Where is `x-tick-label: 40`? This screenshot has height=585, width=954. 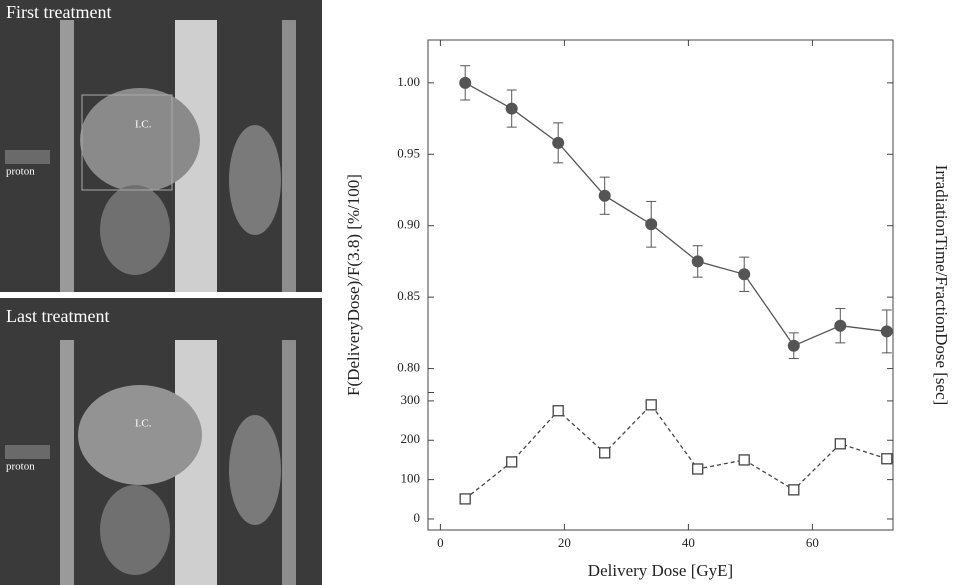 x-tick-label: 40 is located at coordinates (688, 542).